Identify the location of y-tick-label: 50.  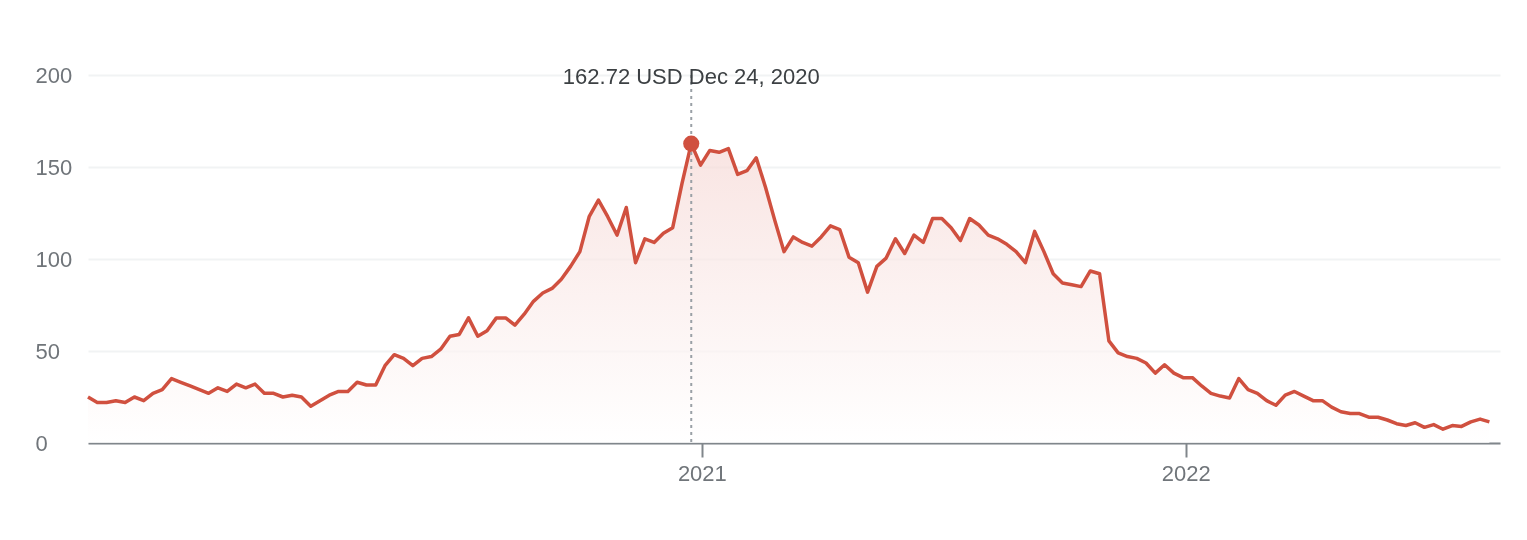
(47, 351).